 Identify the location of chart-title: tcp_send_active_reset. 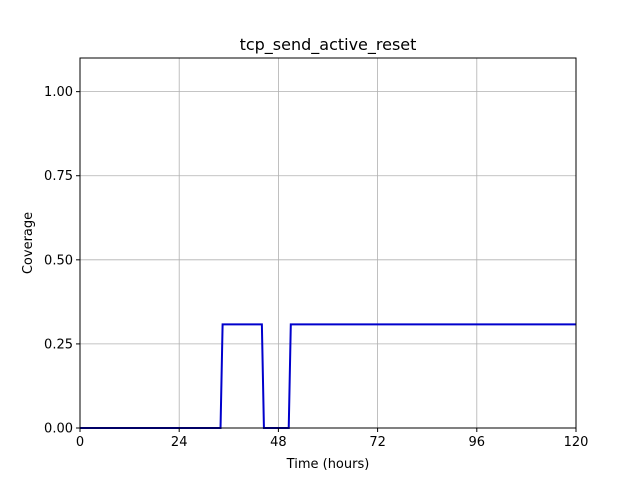
(328, 45).